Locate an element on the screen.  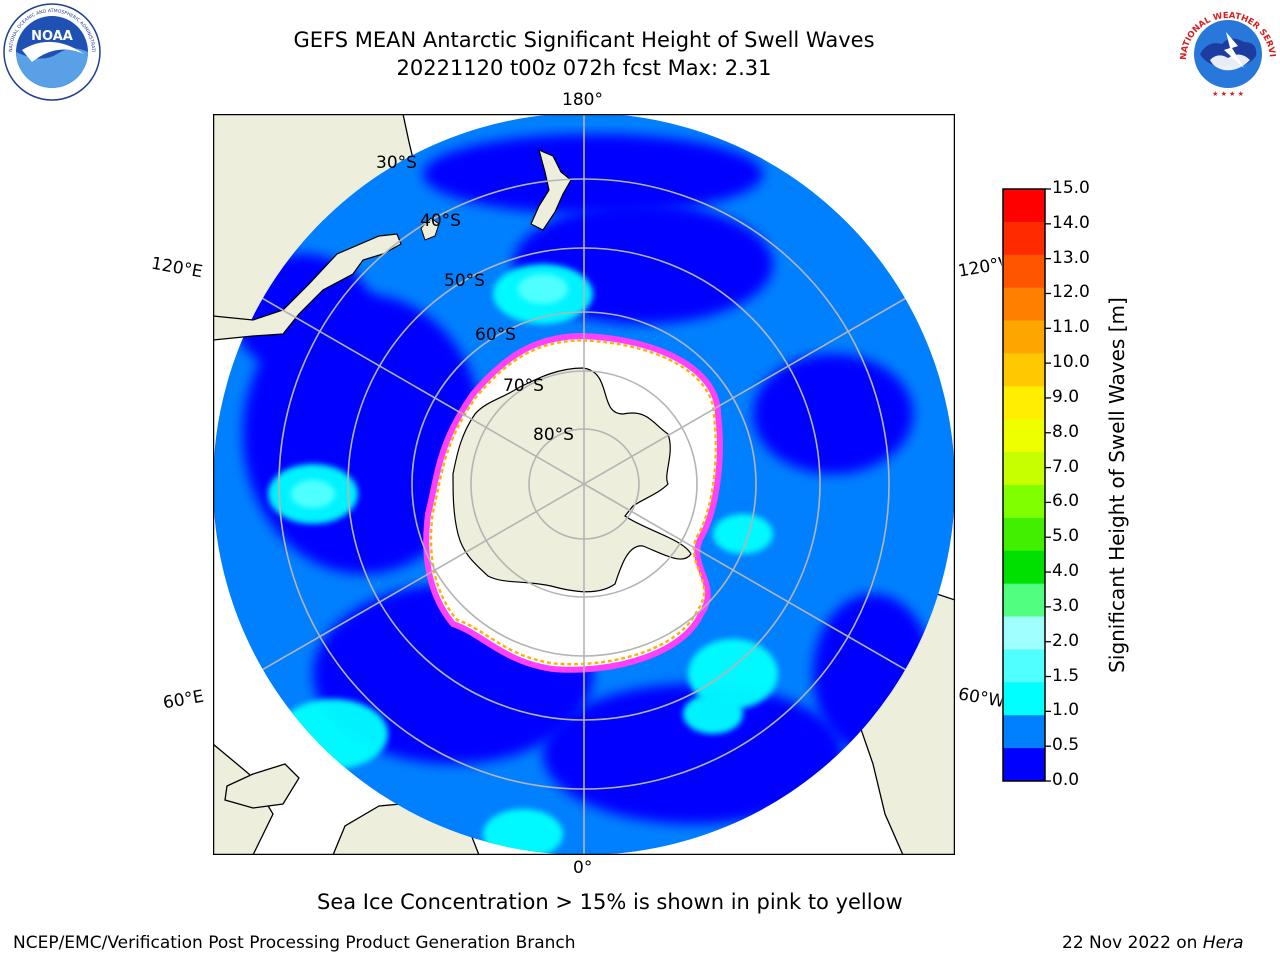
lat-label-30s: 30°S is located at coordinates (396, 163).